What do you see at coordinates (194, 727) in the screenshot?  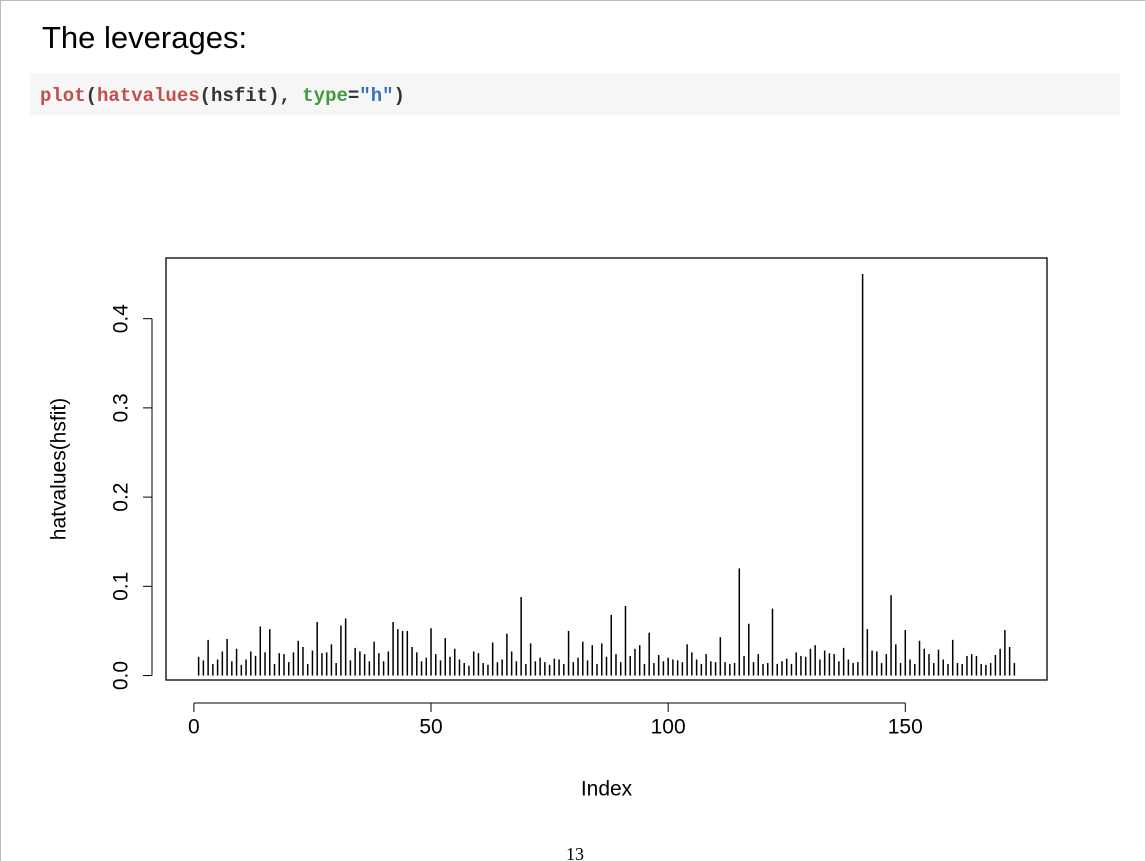 I see `x-tick-label: 0` at bounding box center [194, 727].